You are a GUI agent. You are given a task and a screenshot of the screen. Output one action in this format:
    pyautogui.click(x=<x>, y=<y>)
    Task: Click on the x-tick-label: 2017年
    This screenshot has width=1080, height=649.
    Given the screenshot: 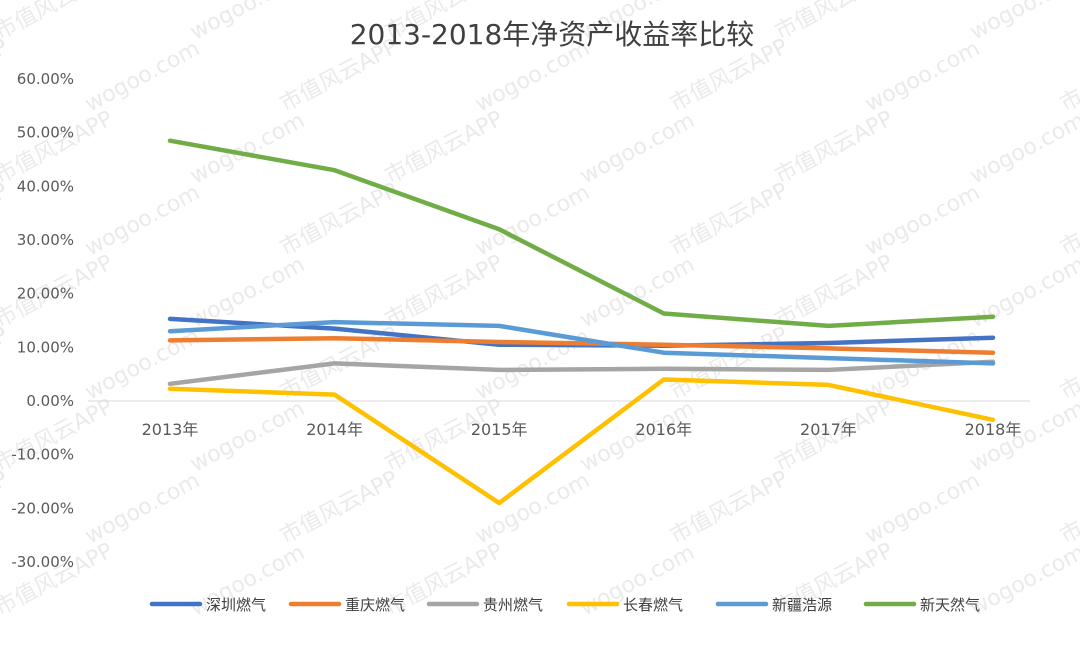 What is the action you would take?
    pyautogui.click(x=828, y=429)
    